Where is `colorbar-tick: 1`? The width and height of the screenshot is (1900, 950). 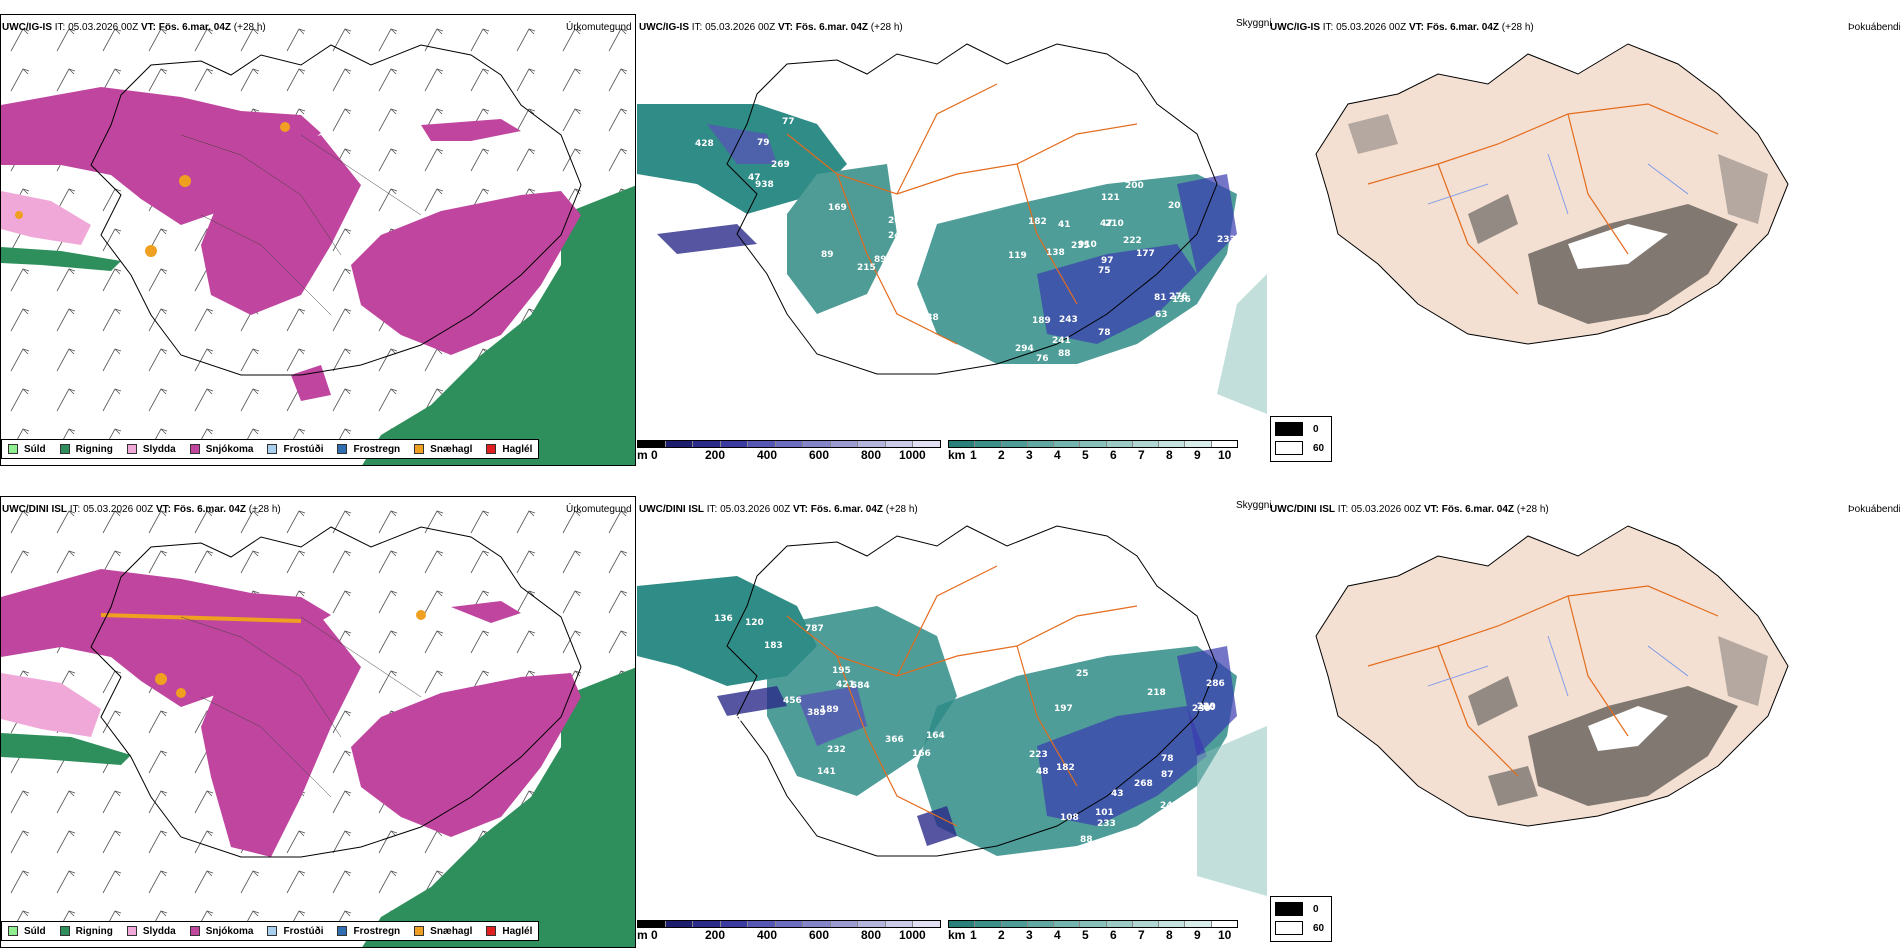
colorbar-tick: 1 is located at coordinates (973, 935).